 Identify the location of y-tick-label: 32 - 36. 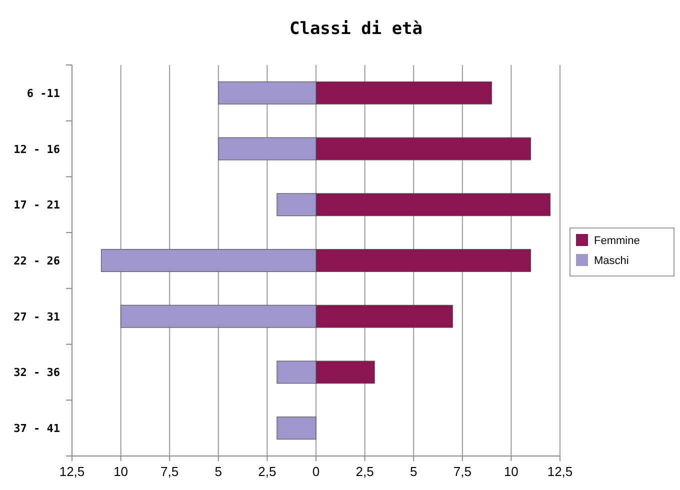
(37, 373).